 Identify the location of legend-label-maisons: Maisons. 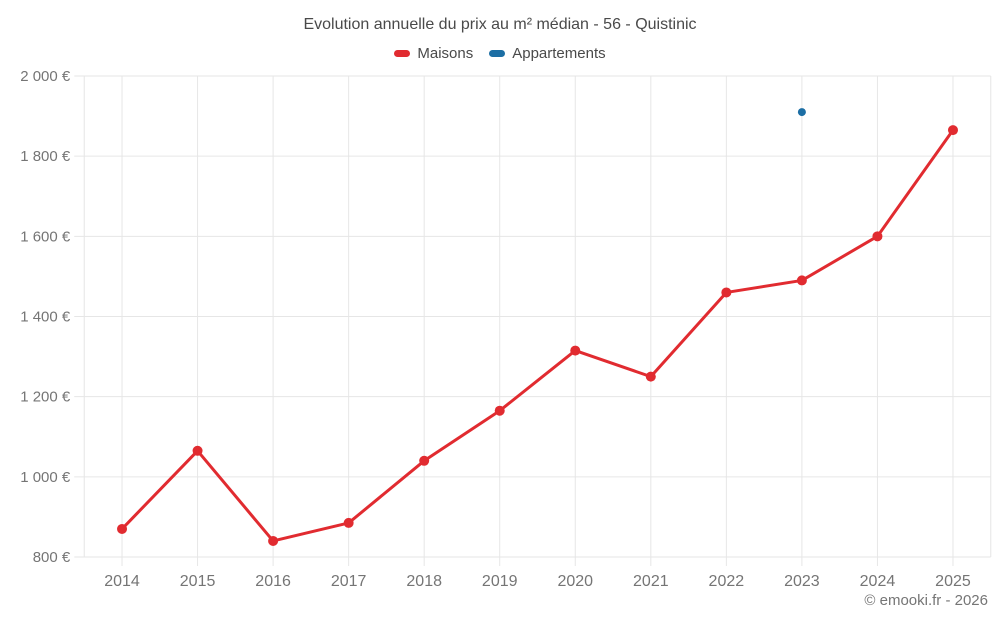
(445, 53).